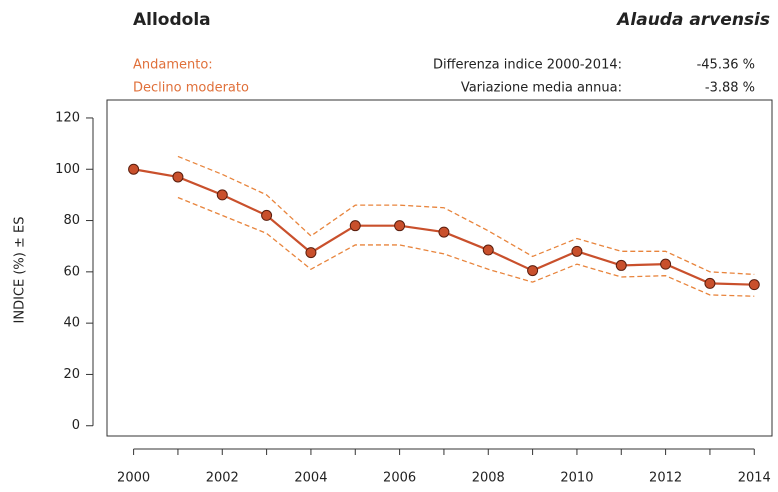 Image resolution: width=778 pixels, height=492 pixels. Describe the element at coordinates (692, 20) in the screenshot. I see `chart-subtitle: Alauda arvensis` at that location.